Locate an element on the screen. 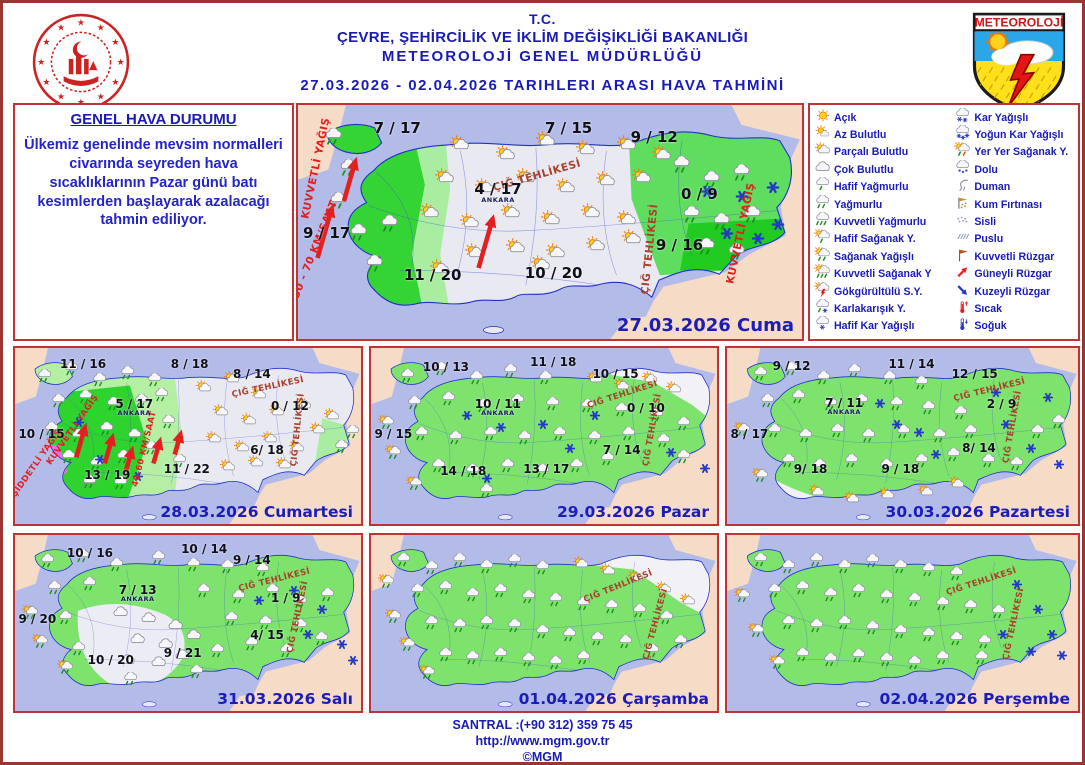  temperature-label: 1 / 9 is located at coordinates (286, 598).